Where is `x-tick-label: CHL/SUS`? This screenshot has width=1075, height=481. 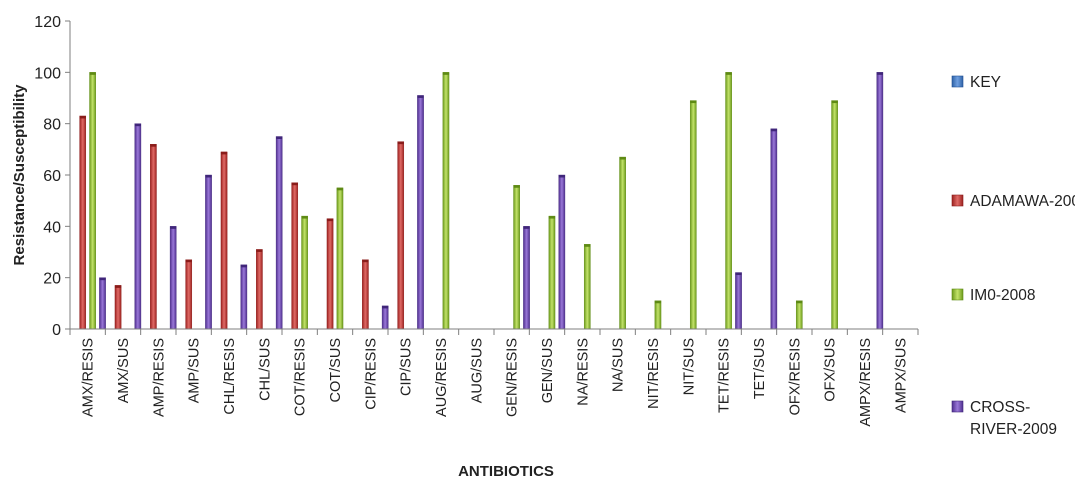
x-tick-label: CHL/SUS is located at coordinates (265, 369).